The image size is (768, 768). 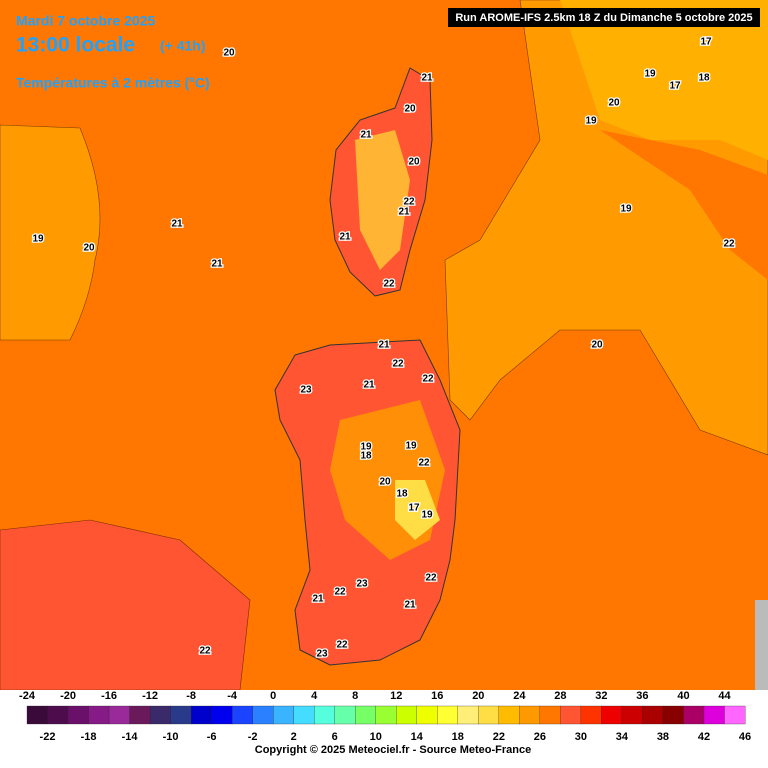 What do you see at coordinates (314, 696) in the screenshot?
I see `scale-label: 4` at bounding box center [314, 696].